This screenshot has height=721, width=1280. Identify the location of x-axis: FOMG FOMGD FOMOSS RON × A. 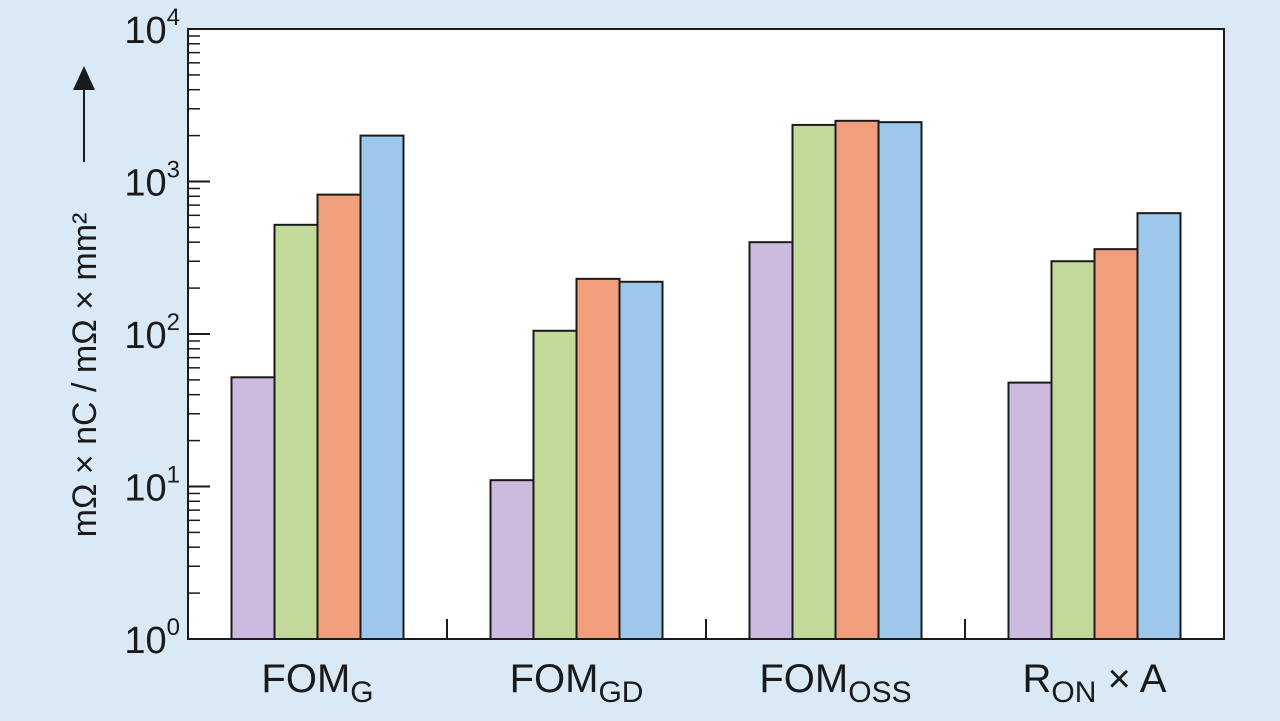
(714, 664).